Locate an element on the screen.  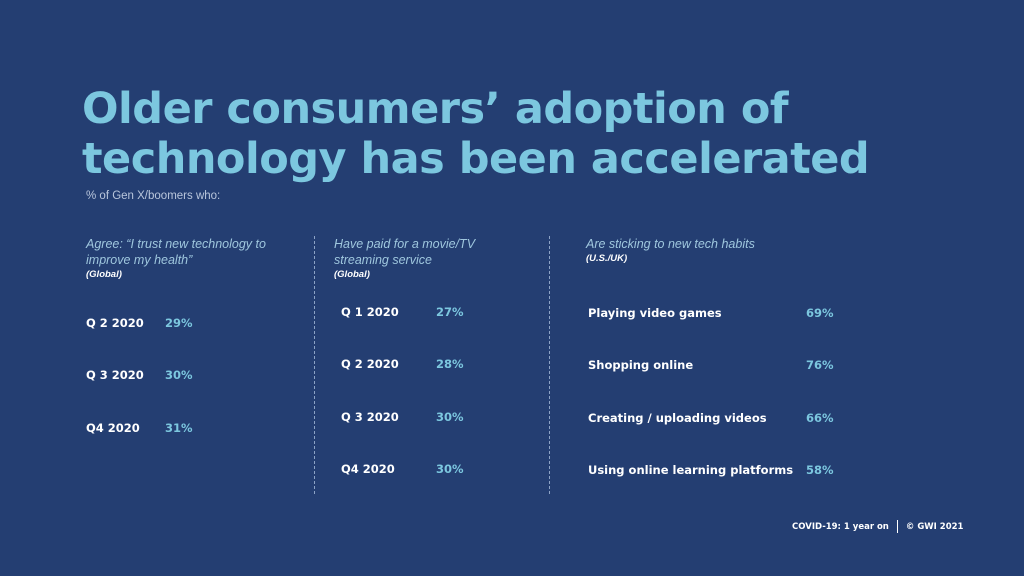
heading-line: Agree: “I trust new technology to is located at coordinates (176, 244).